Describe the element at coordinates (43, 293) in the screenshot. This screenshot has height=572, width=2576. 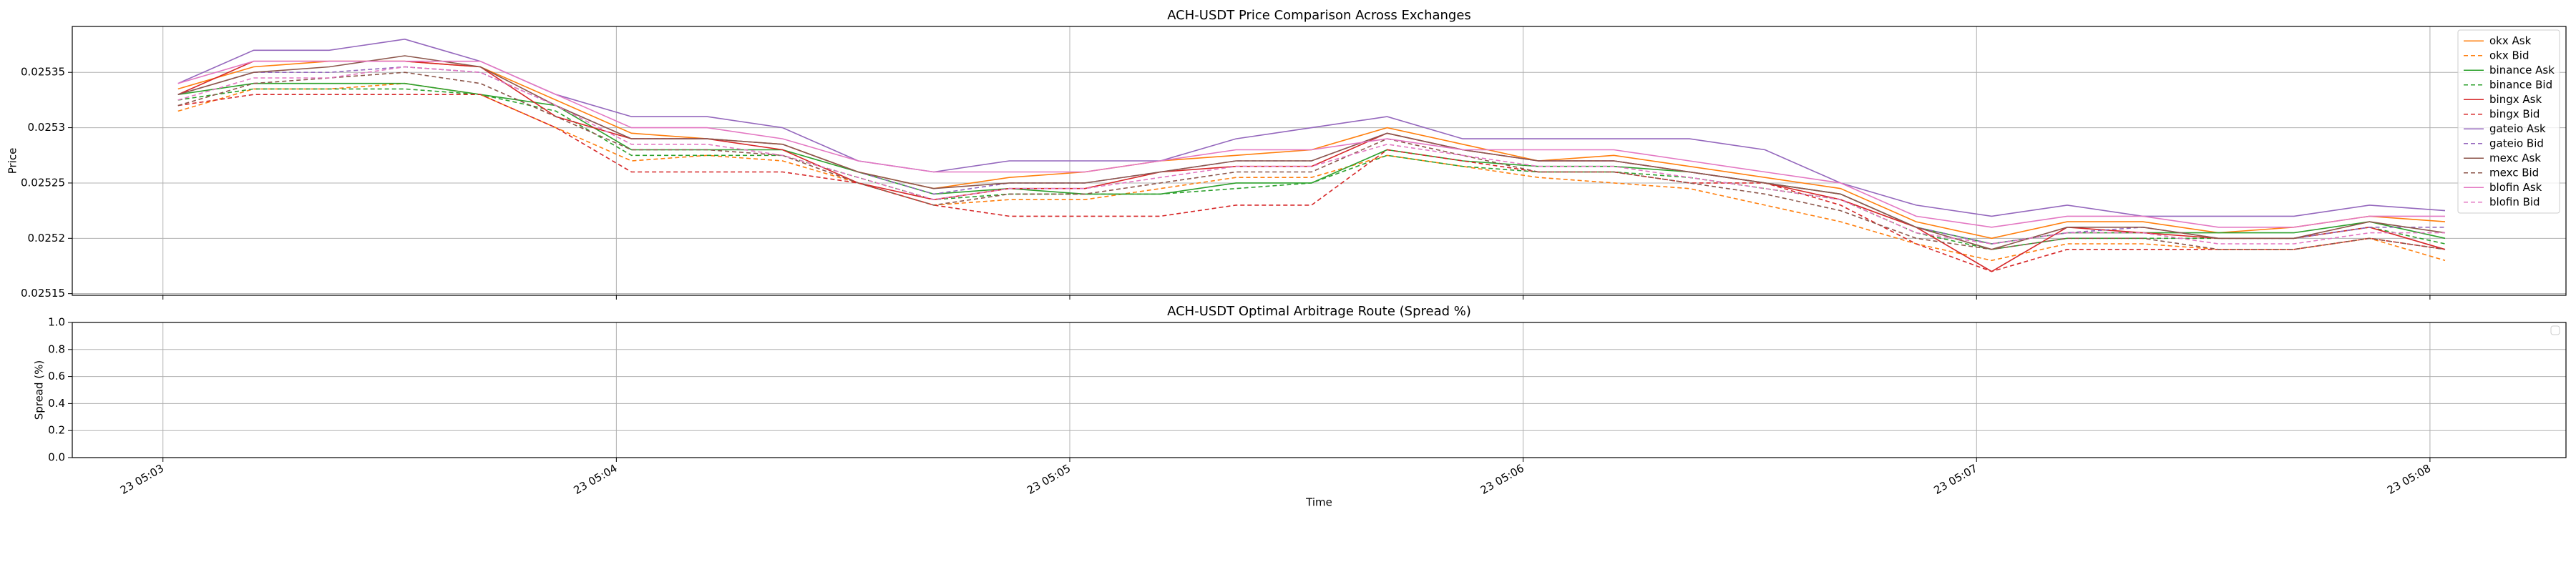
I see `y-tick-label: 0.02515` at that location.